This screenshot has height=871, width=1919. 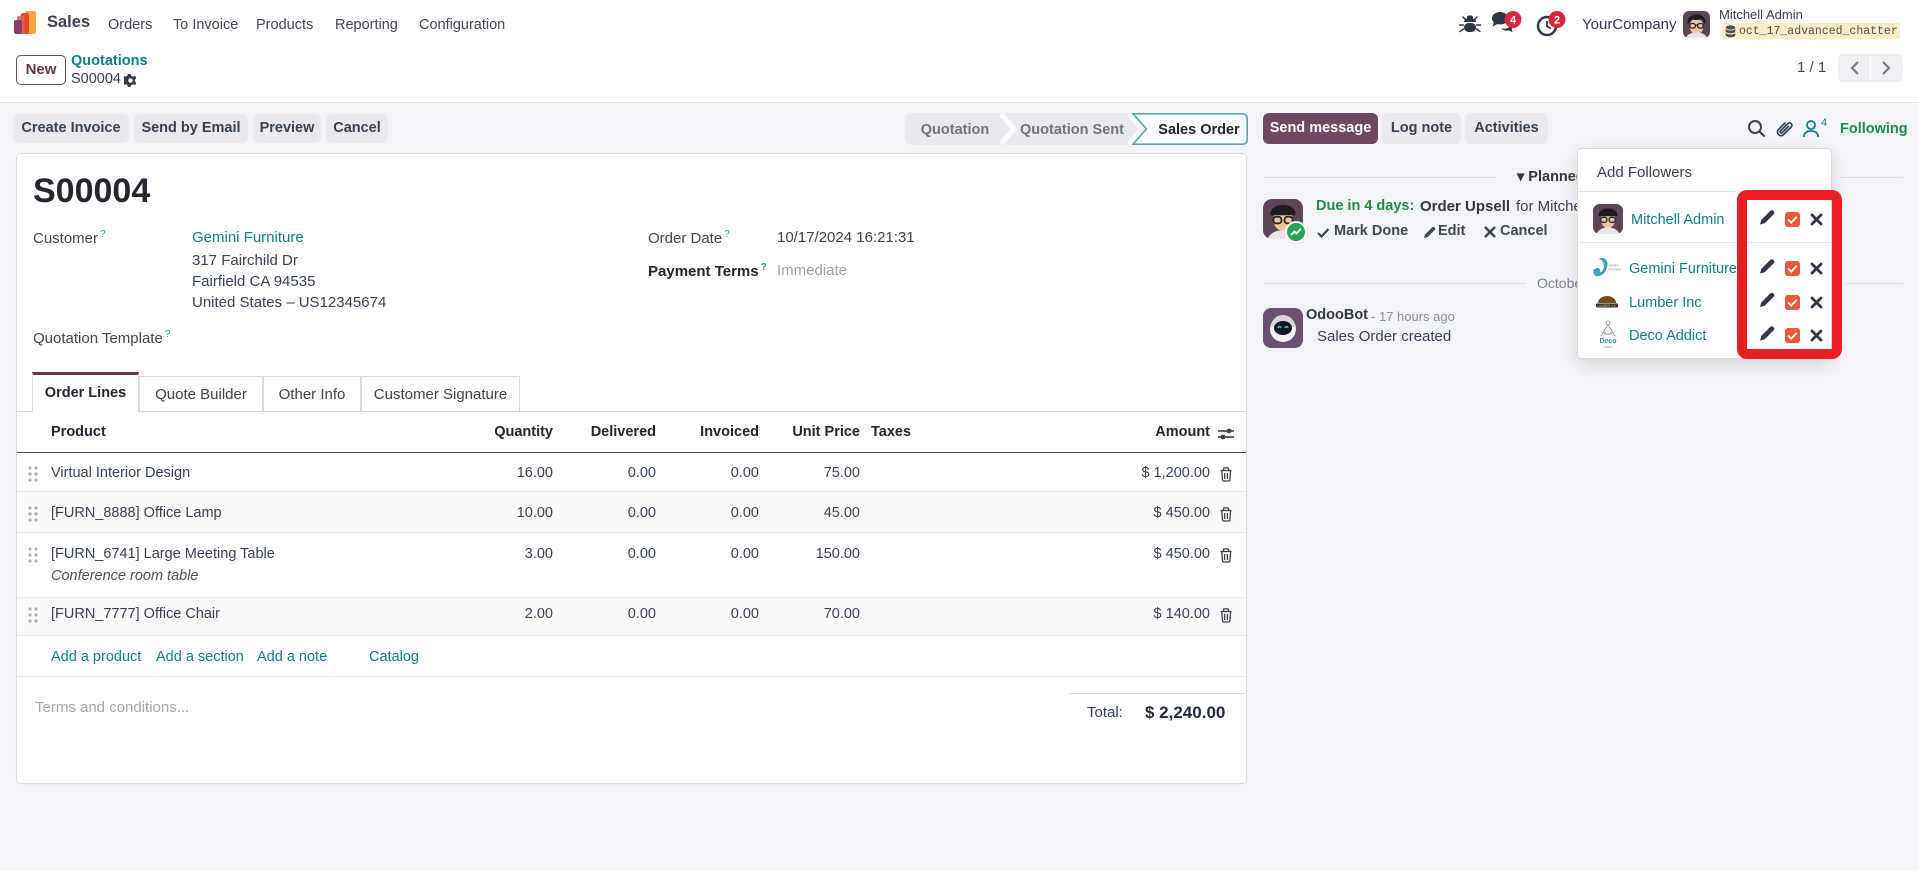 What do you see at coordinates (1607, 341) in the screenshot?
I see `svg-text: Deco` at bounding box center [1607, 341].